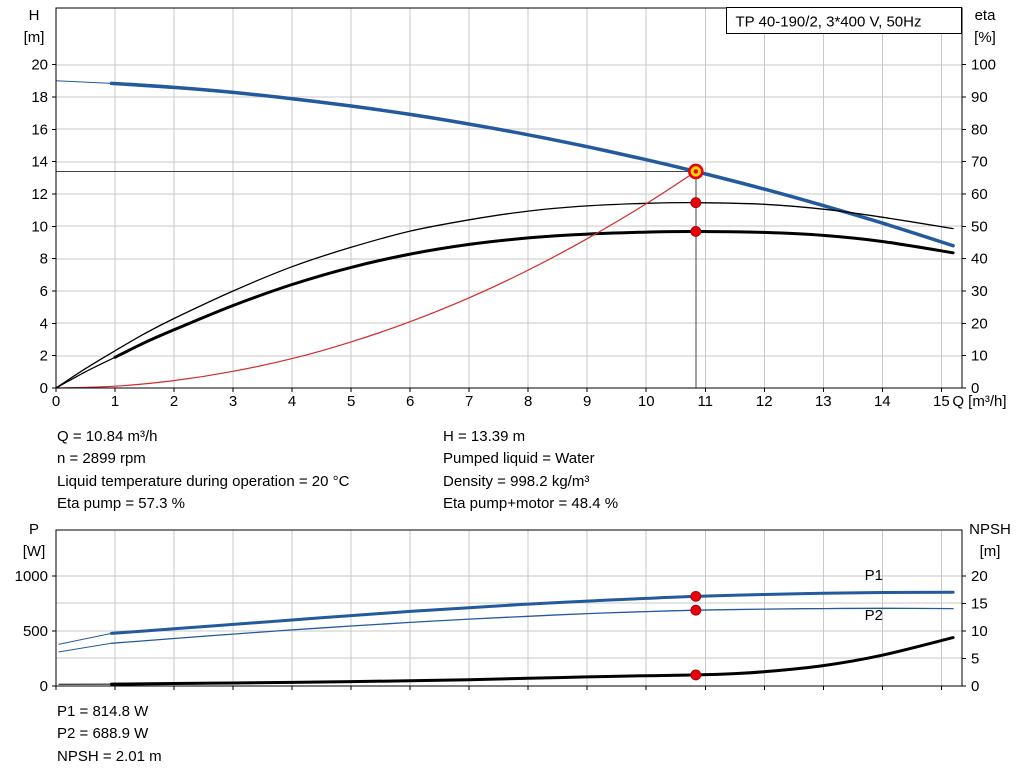 Image resolution: width=1024 pixels, height=781 pixels. Describe the element at coordinates (979, 226) in the screenshot. I see `y-right-tick-label: 50` at that location.